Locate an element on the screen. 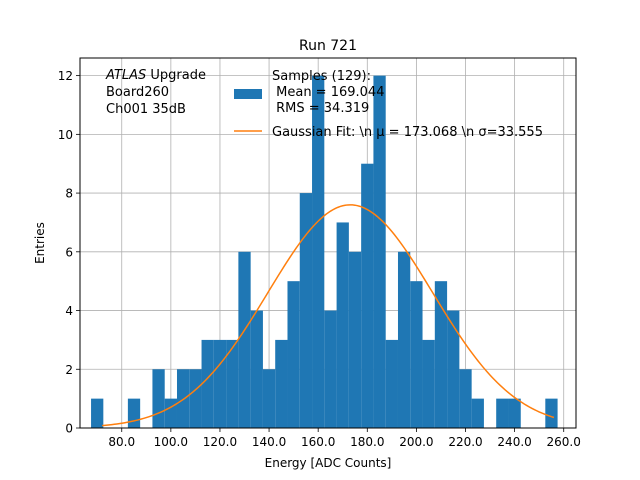 The height and width of the screenshot is (480, 640). annotation-line: ATLAS Upgrade is located at coordinates (155, 75).